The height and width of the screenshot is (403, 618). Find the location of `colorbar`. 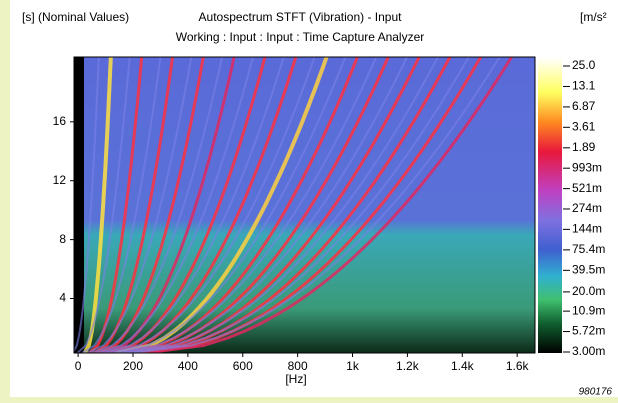

colorbar is located at coordinates (550, 205).